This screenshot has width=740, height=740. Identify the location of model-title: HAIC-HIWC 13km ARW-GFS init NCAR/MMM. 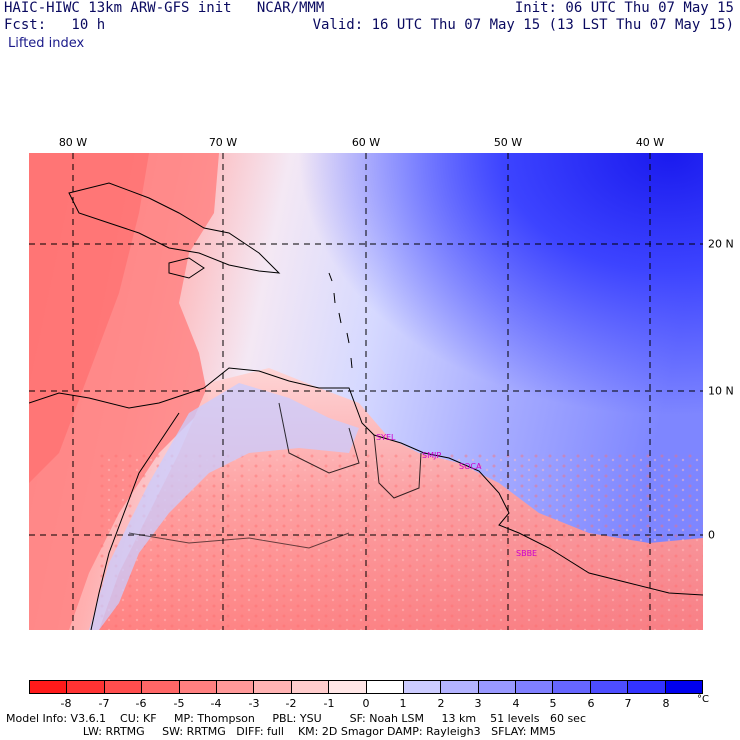
(164, 8).